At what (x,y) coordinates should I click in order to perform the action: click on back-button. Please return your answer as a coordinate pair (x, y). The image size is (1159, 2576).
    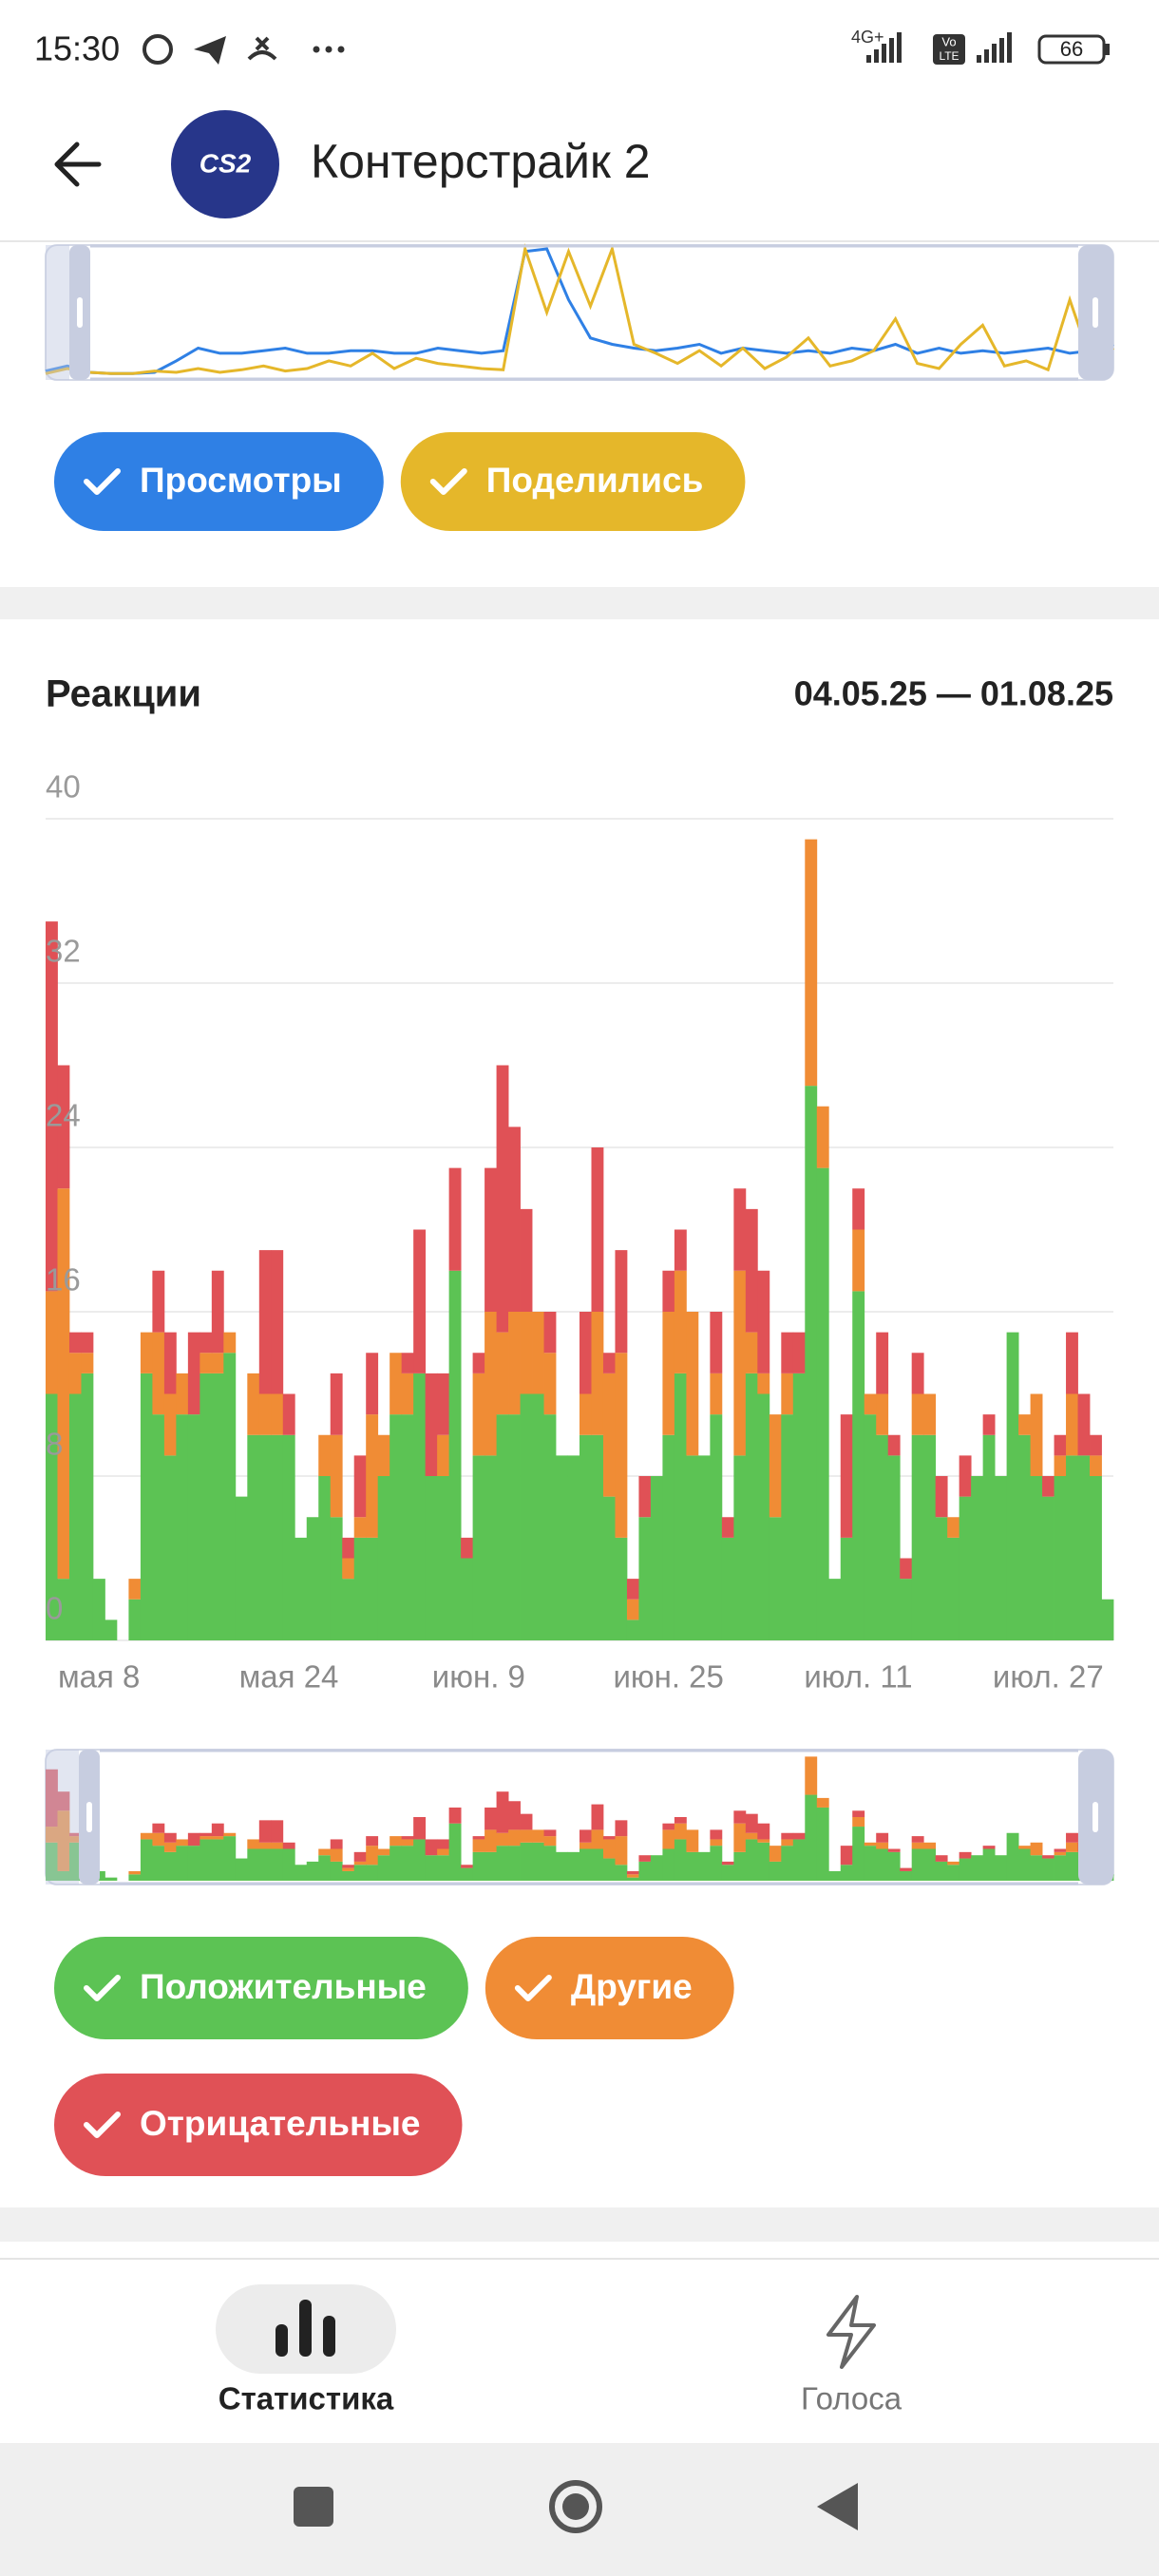
    Looking at the image, I should click on (78, 164).